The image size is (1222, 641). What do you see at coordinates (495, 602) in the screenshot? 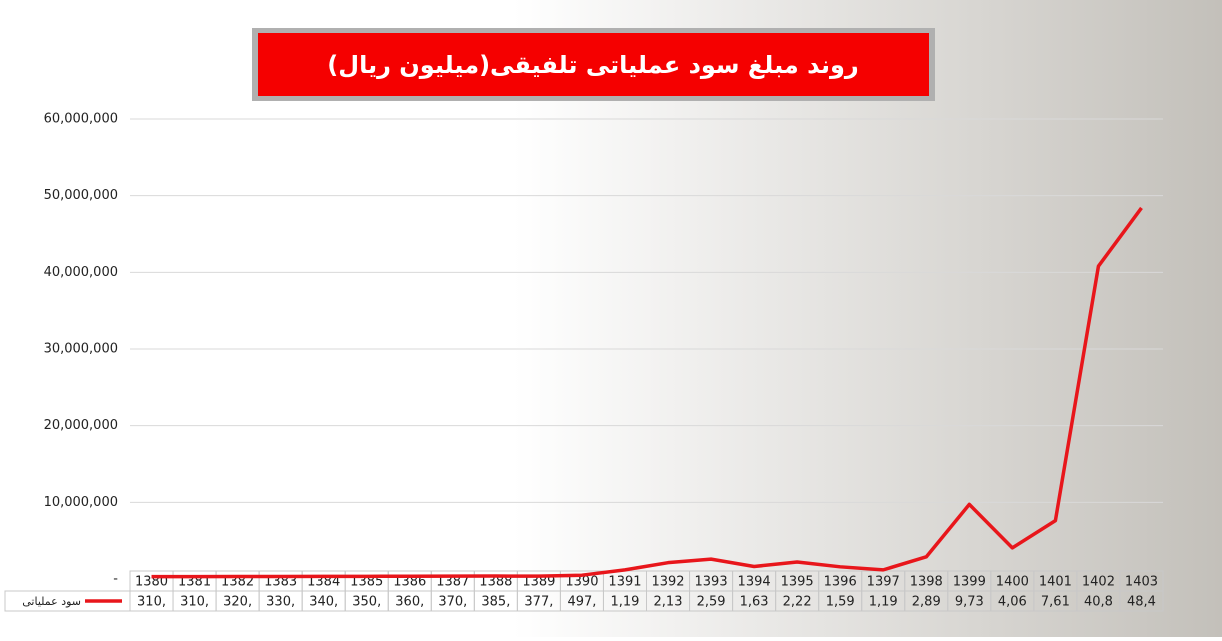
I see `data-label: 385,` at bounding box center [495, 602].